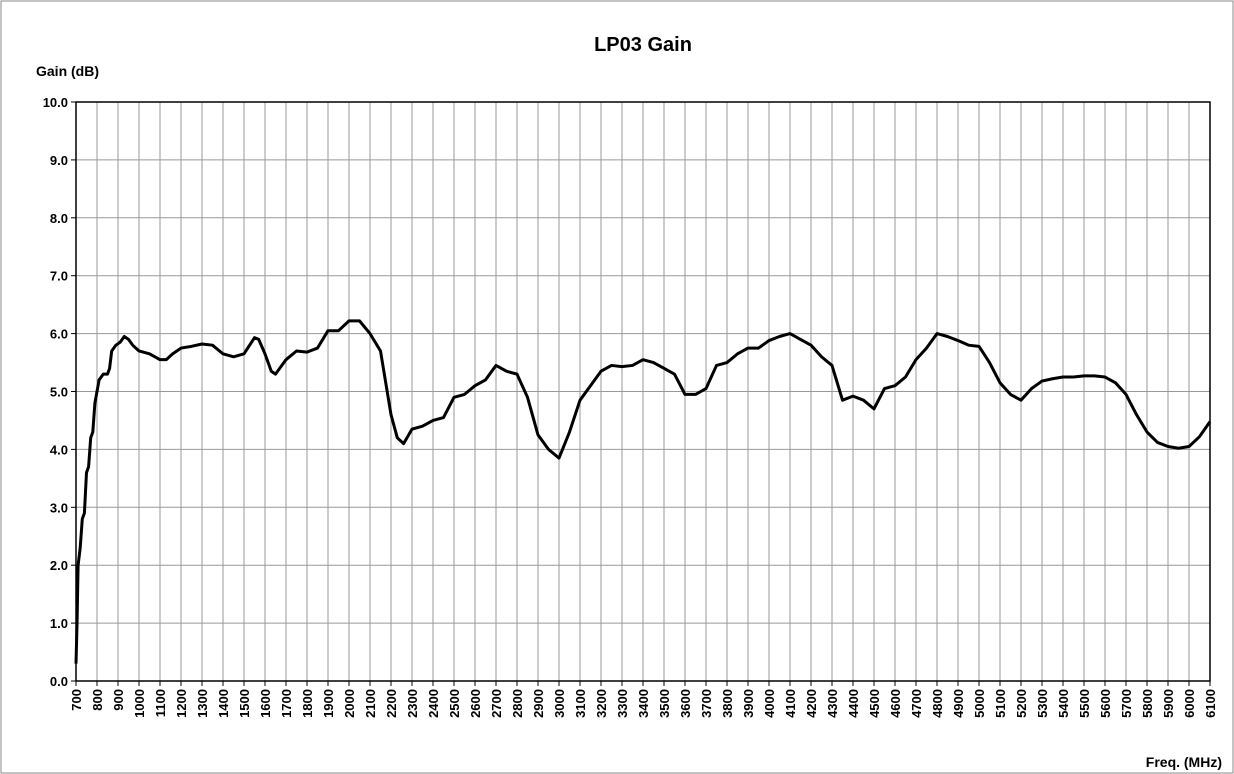 This screenshot has width=1234, height=774. What do you see at coordinates (1000, 703) in the screenshot?
I see `x-tick-label: 5100` at bounding box center [1000, 703].